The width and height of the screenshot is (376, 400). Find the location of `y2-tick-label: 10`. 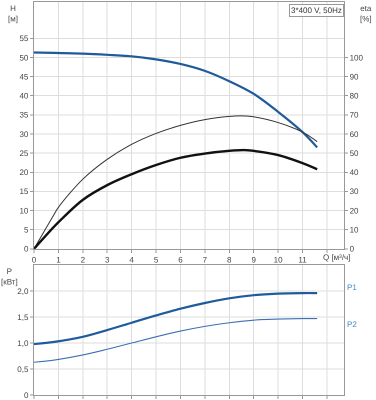

y2-tick-label: 10 is located at coordinates (355, 230).